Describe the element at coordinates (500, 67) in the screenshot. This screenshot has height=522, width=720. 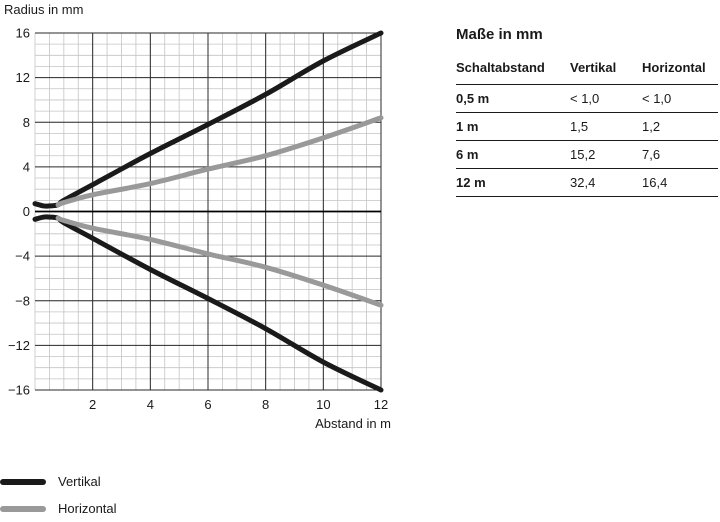
I see `header-schaltabstand: Schaltabstand` at that location.